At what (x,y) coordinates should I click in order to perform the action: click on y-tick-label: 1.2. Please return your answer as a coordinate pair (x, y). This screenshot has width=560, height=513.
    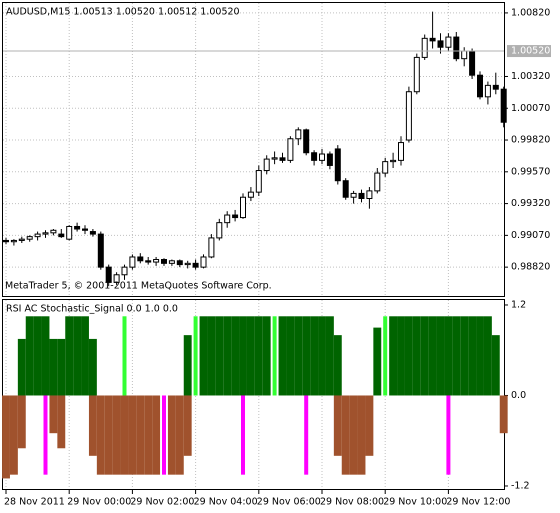
    Looking at the image, I should click on (518, 304).